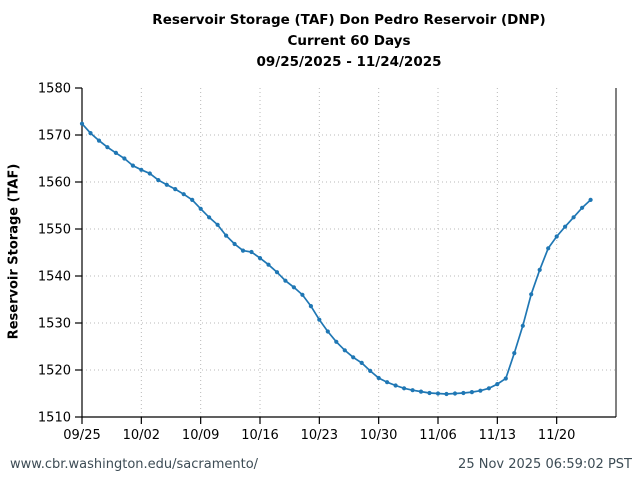 The height and width of the screenshot is (480, 640). I want to click on x-tick-label: 11/06, so click(437, 435).